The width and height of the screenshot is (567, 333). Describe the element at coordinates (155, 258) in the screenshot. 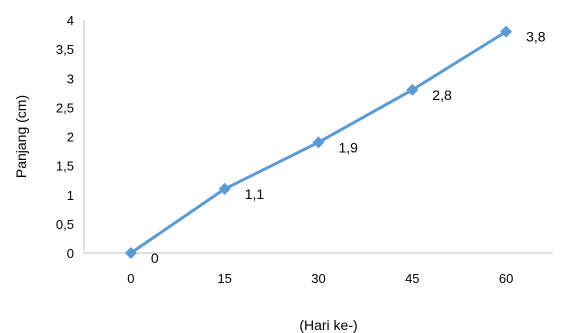

I see `data-label: 0` at that location.